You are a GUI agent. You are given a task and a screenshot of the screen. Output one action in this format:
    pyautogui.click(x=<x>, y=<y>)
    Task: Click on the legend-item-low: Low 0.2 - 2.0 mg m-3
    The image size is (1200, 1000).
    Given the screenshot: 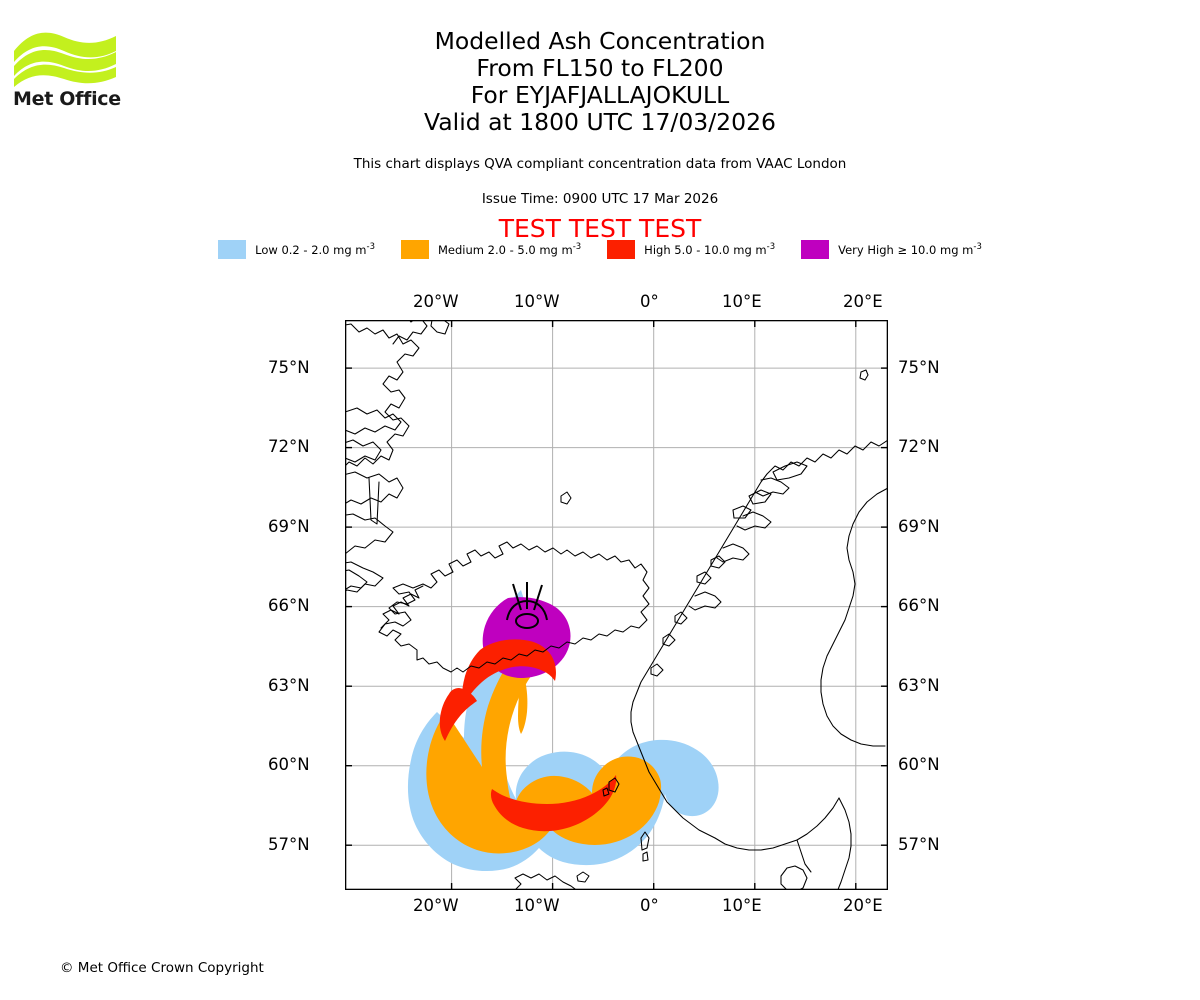 What is the action you would take?
    pyautogui.click(x=296, y=249)
    